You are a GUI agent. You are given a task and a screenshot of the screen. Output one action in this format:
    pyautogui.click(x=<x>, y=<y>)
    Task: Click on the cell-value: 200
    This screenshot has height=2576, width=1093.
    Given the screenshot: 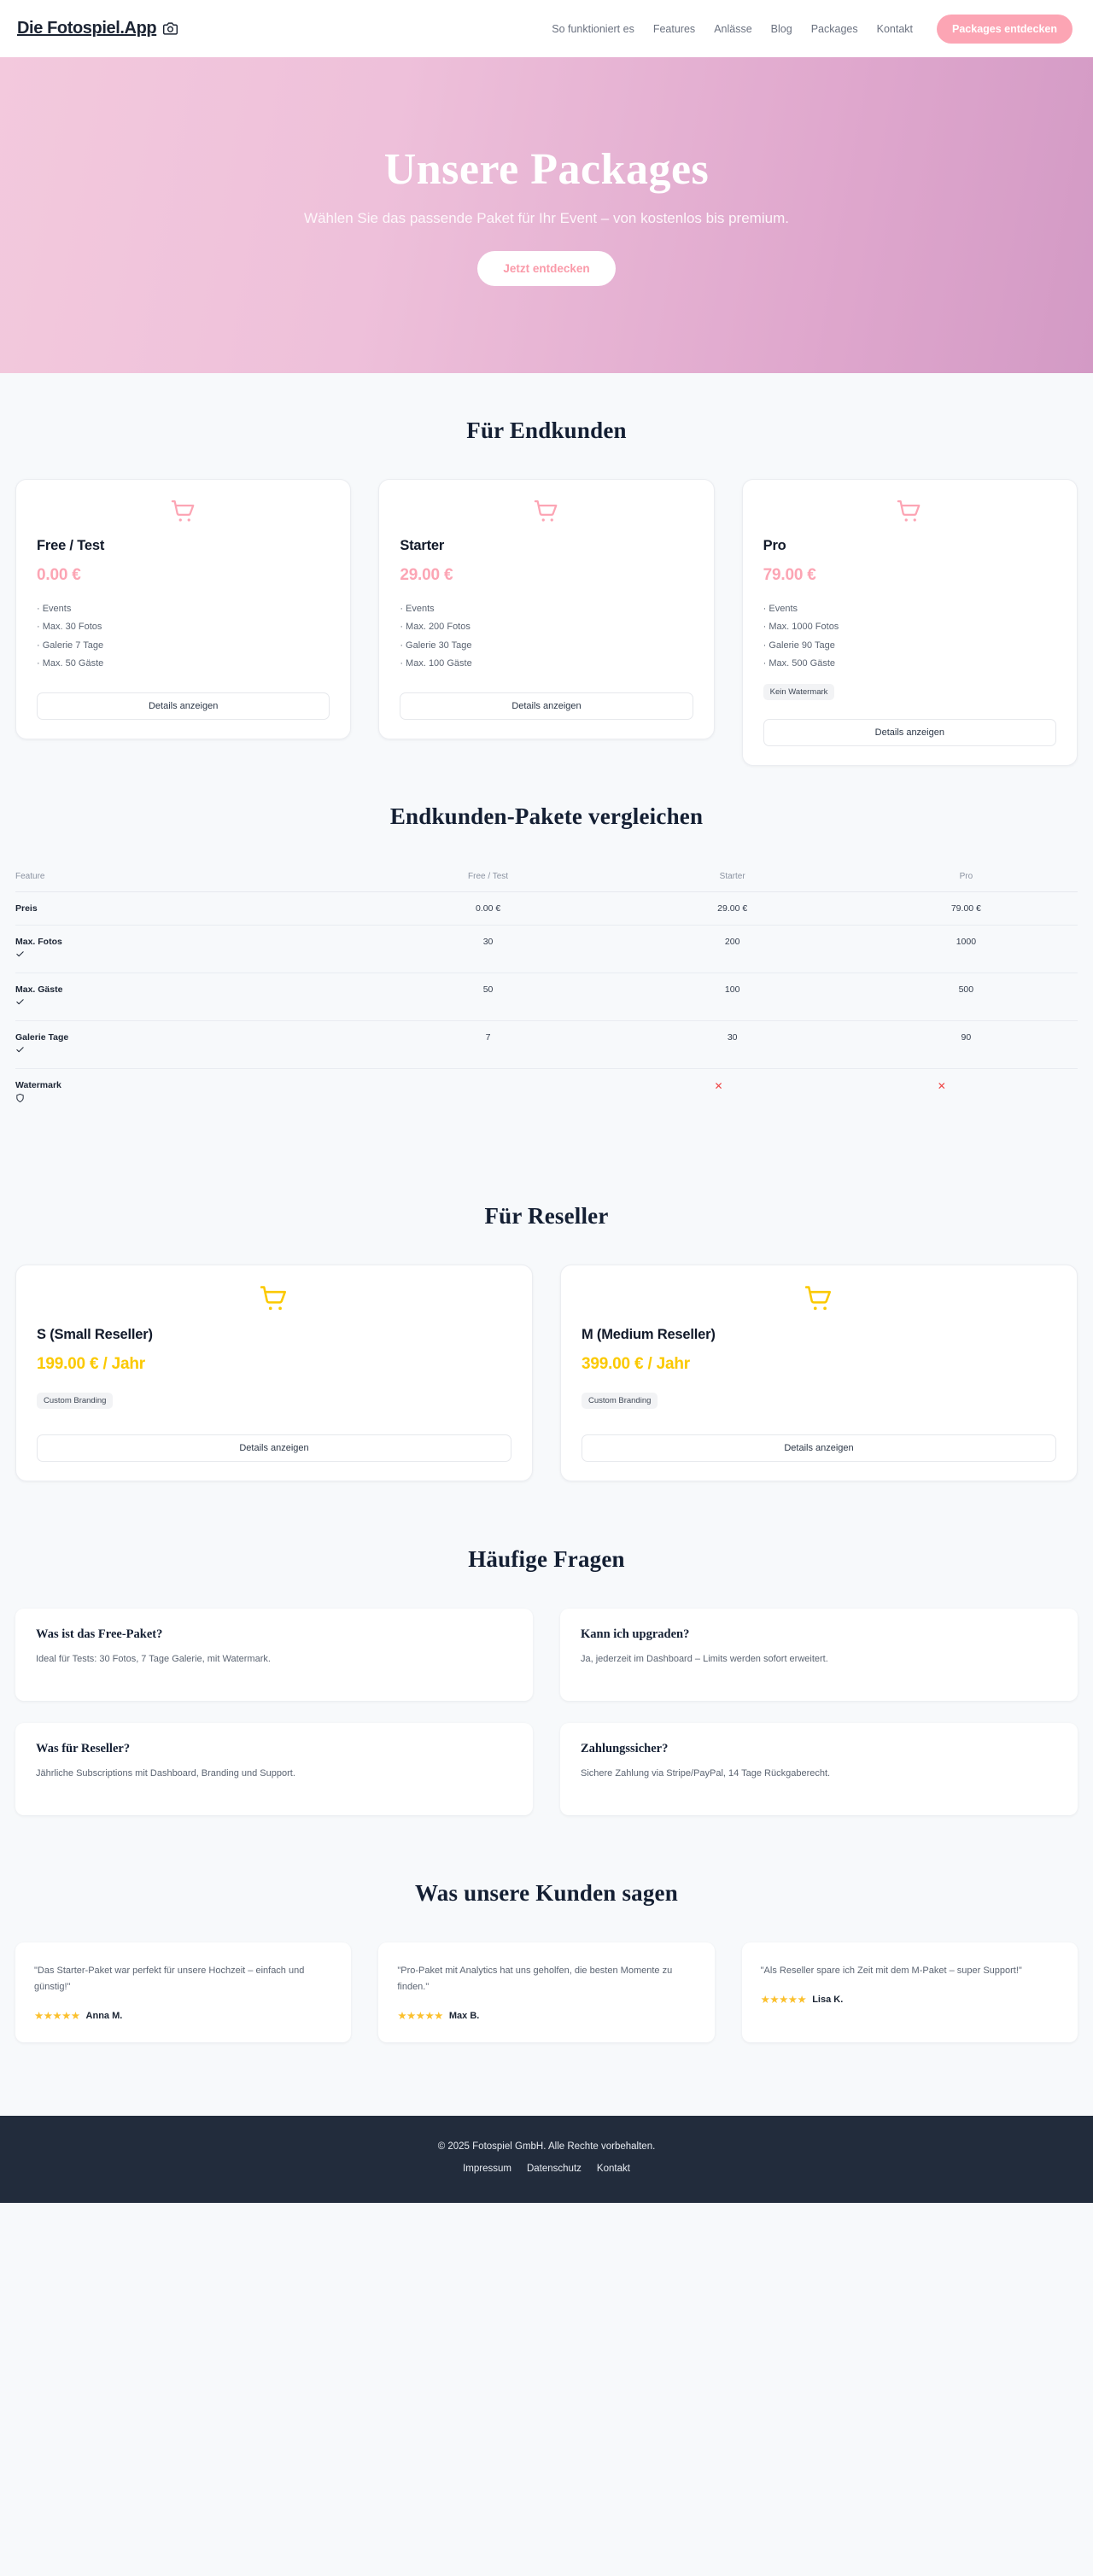 What is the action you would take?
    pyautogui.click(x=732, y=949)
    